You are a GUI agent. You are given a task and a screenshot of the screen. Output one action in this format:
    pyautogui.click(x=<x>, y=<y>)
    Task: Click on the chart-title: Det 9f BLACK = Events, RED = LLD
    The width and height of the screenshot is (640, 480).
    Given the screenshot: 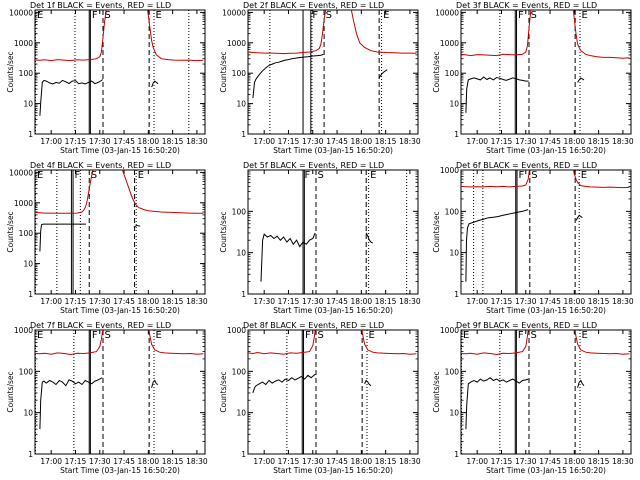 What is the action you would take?
    pyautogui.click(x=526, y=325)
    